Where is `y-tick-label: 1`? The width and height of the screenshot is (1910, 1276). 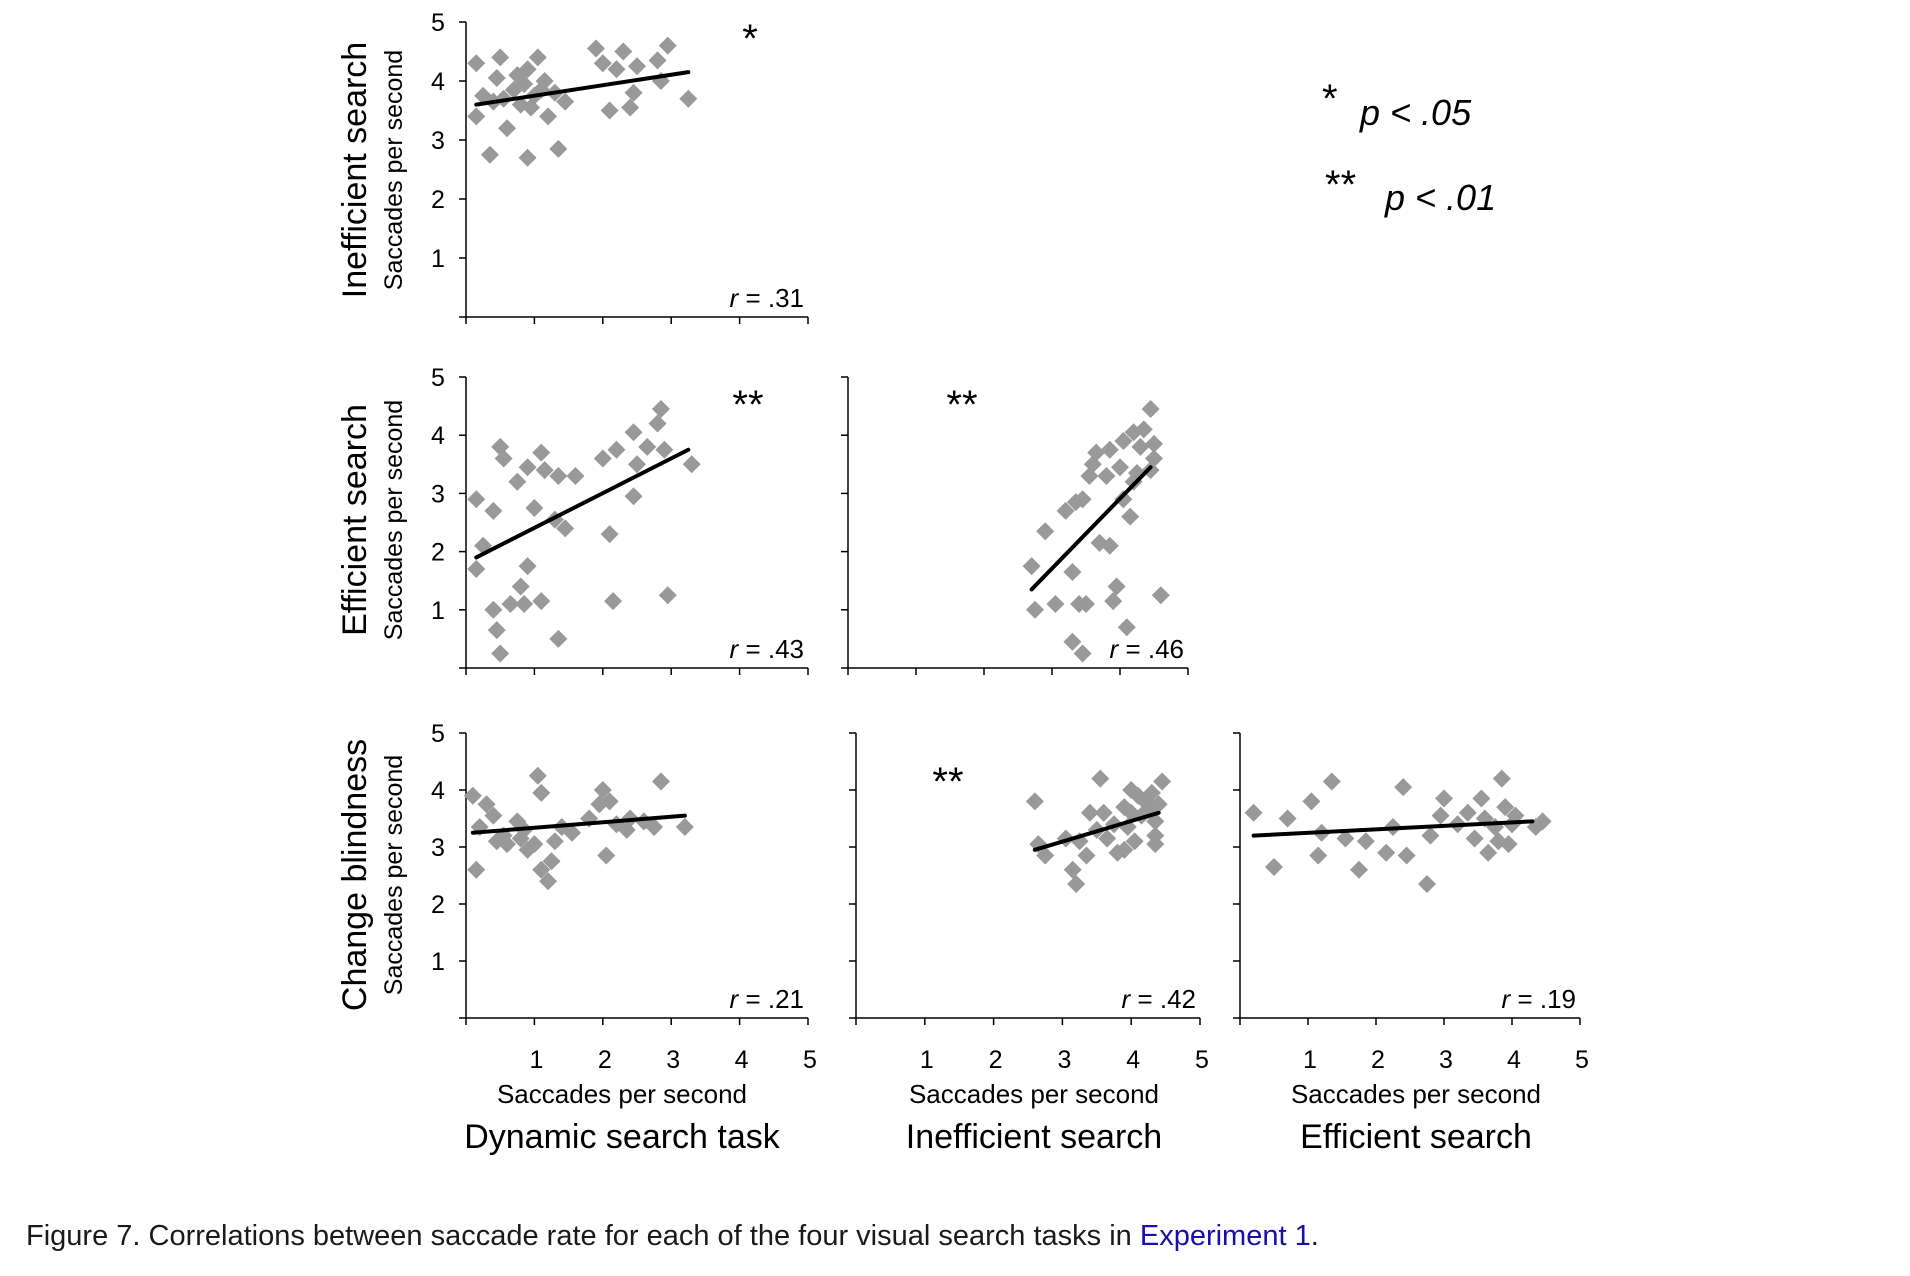 y-tick-label: 1 is located at coordinates (438, 611).